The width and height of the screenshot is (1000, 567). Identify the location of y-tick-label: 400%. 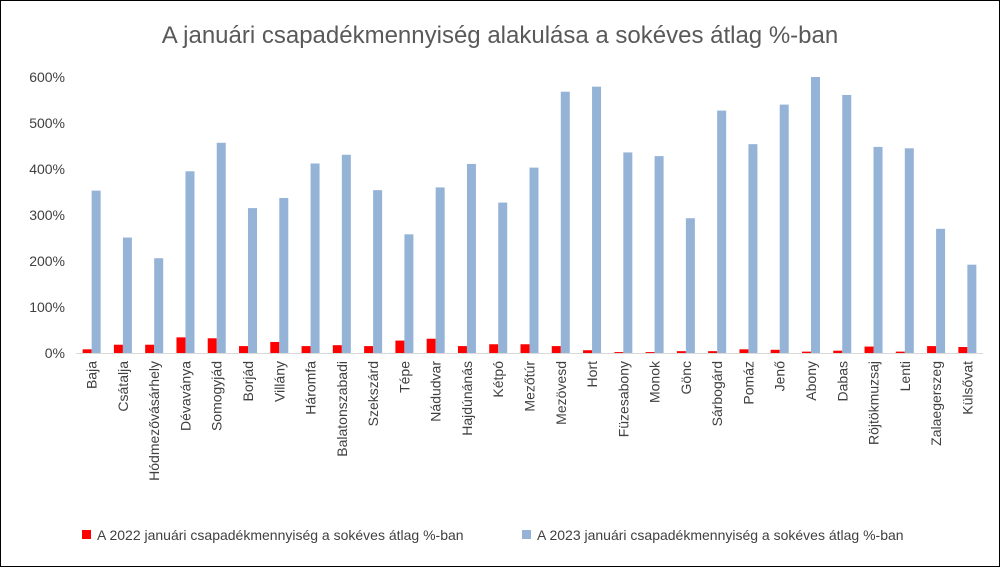
(47, 169).